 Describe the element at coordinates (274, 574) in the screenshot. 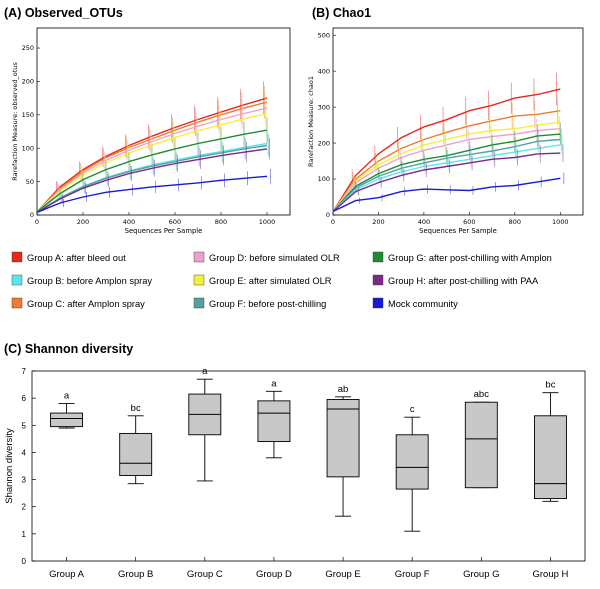

I see `shannon-x-tick-label: Group D` at that location.